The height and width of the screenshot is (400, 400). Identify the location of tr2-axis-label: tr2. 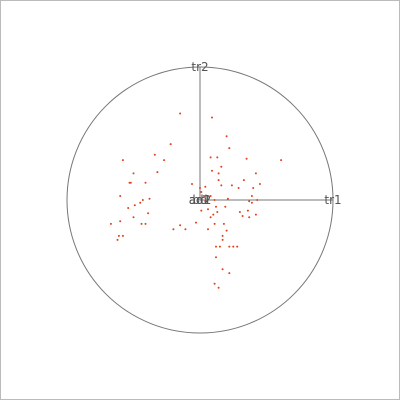
(199, 67).